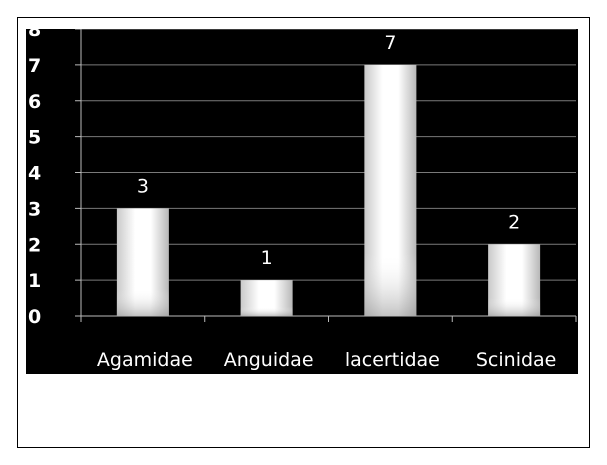 Image resolution: width=607 pixels, height=465 pixels. What do you see at coordinates (34, 281) in the screenshot?
I see `y-tick-label: 1` at bounding box center [34, 281].